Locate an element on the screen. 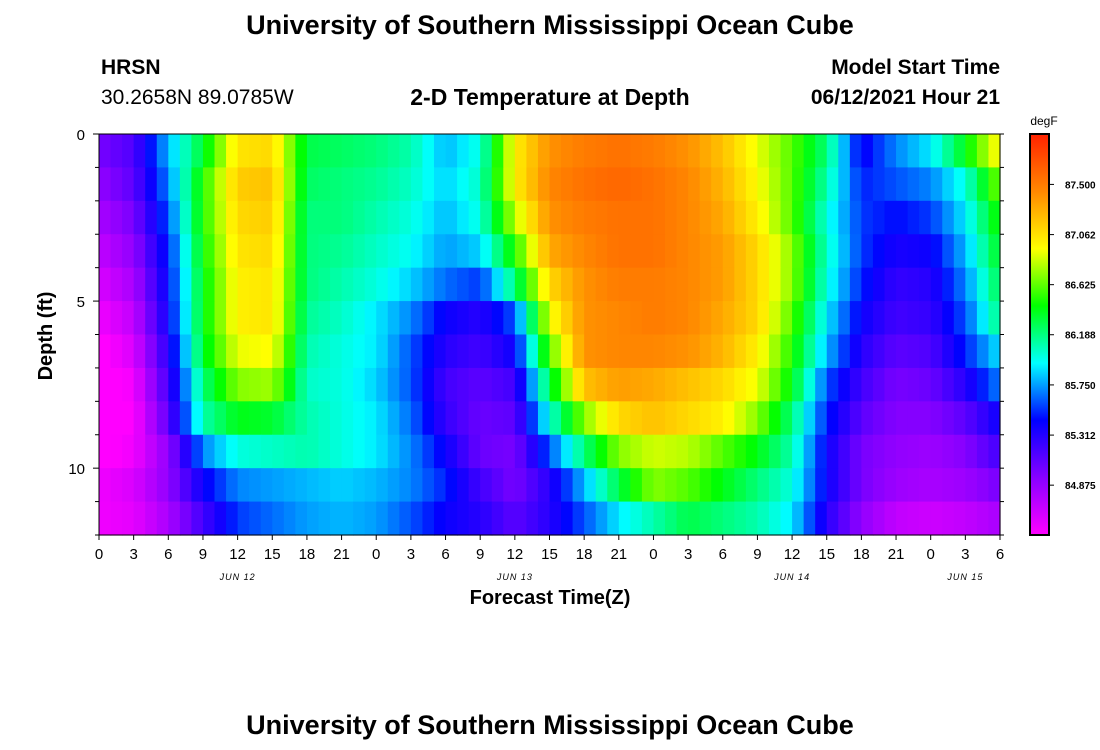  y-axis-label: Depth (ft) is located at coordinates (46, 336).